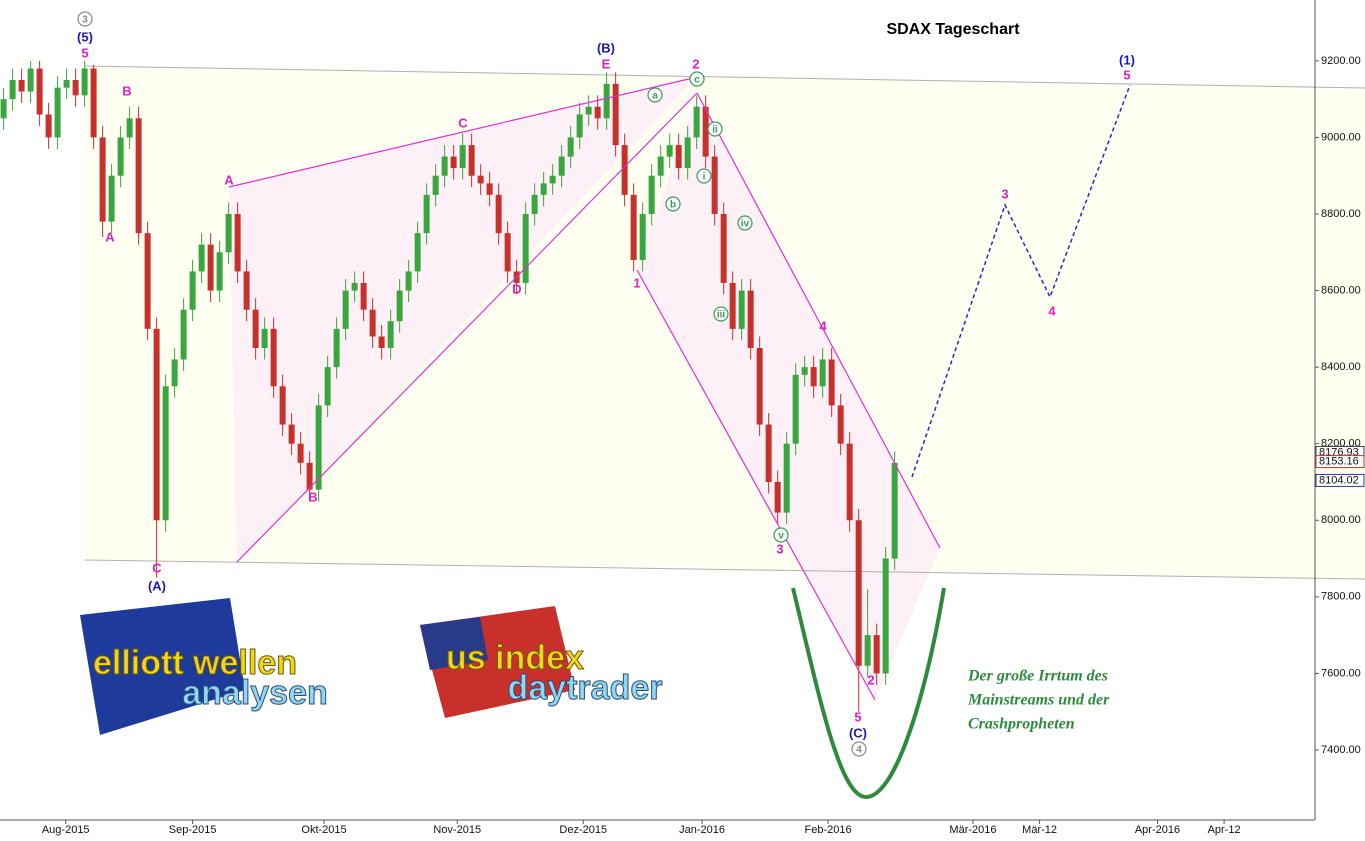  What do you see at coordinates (1341, 750) in the screenshot?
I see `y-tick-label: 7400.00` at bounding box center [1341, 750].